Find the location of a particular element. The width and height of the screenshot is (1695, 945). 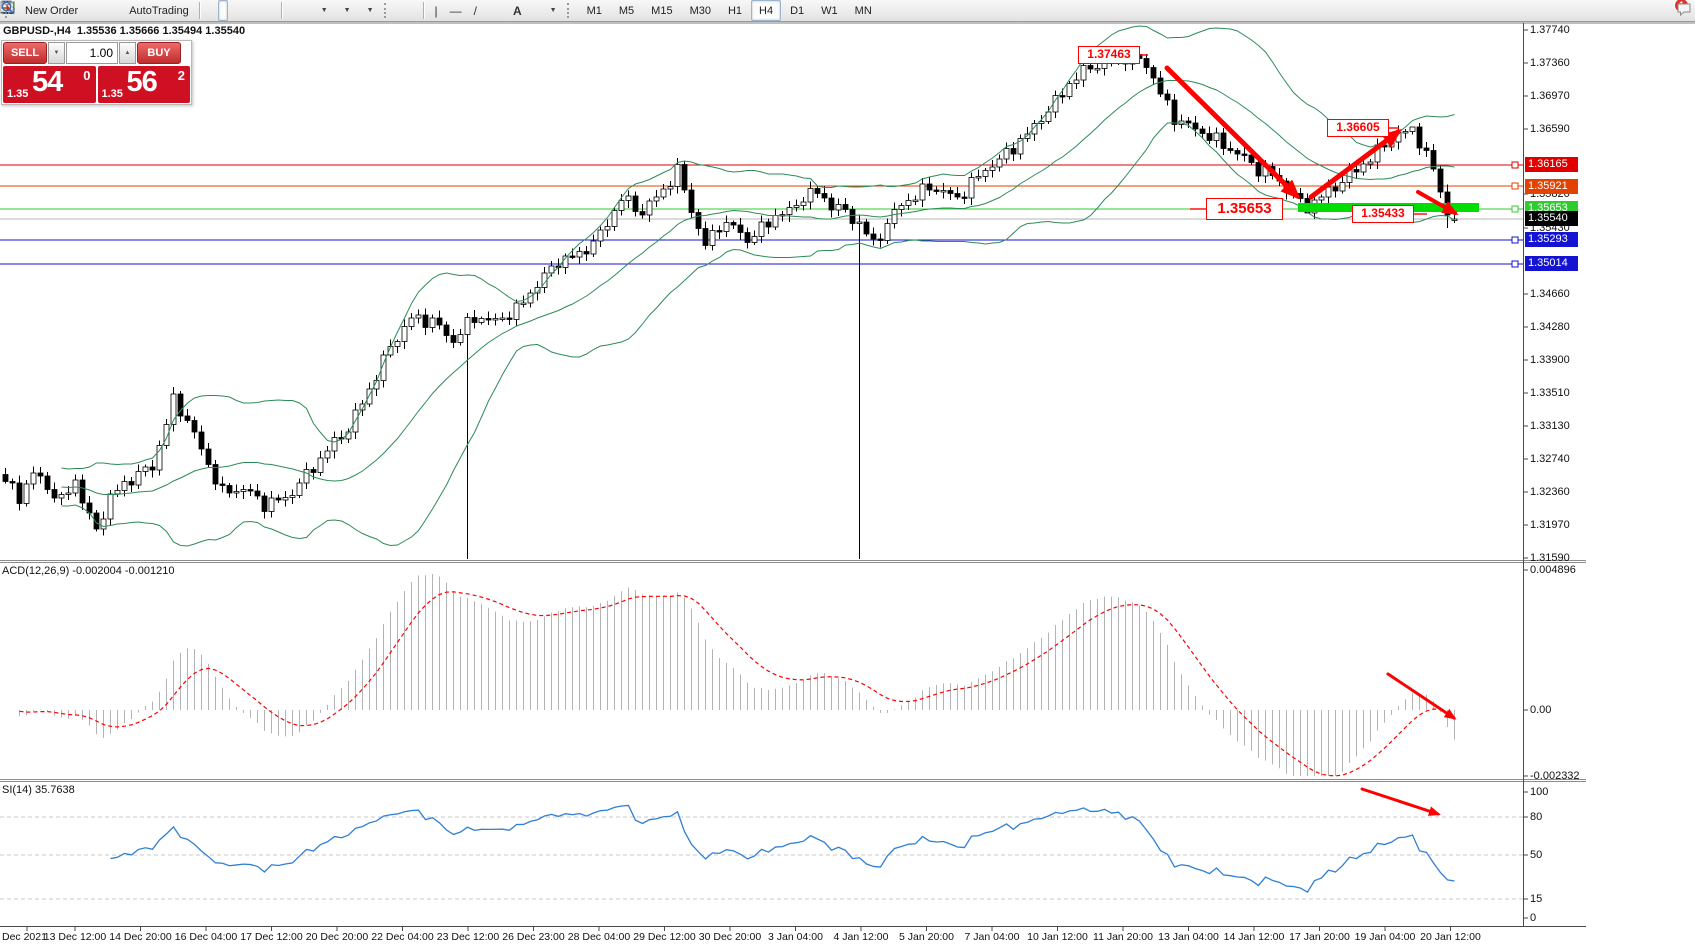

timeframe-button-d1: D1 is located at coordinates (797, 10).